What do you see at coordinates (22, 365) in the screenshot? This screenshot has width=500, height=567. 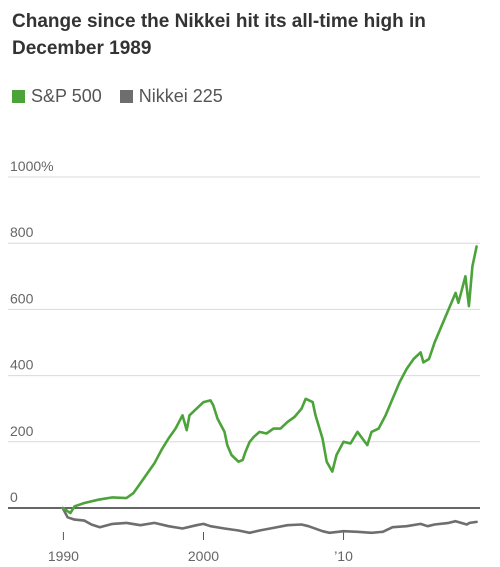 I see `y-tick-label-400: 400` at bounding box center [22, 365].